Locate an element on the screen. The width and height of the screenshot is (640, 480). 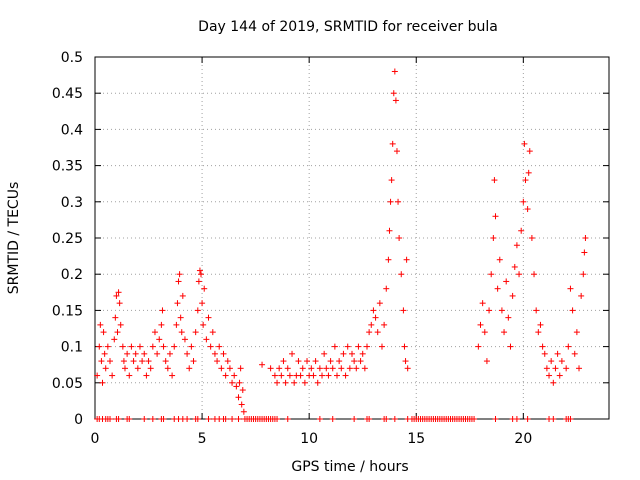
y-tick-label: 0.25 is located at coordinates (67, 239).